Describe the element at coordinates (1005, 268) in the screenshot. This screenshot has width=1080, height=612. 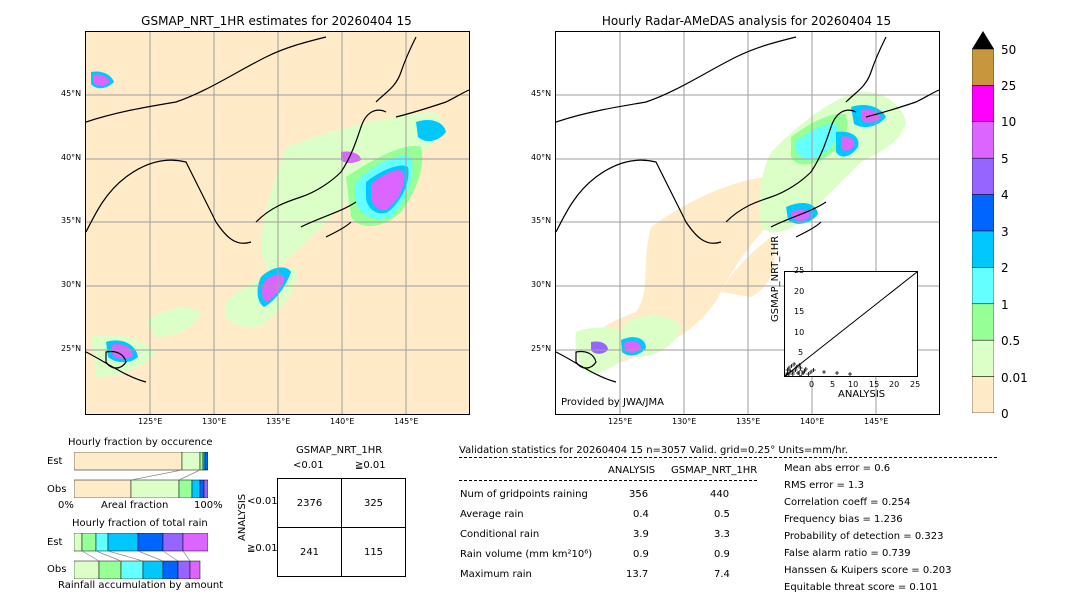
I see `cbar-label-2: 2` at that location.